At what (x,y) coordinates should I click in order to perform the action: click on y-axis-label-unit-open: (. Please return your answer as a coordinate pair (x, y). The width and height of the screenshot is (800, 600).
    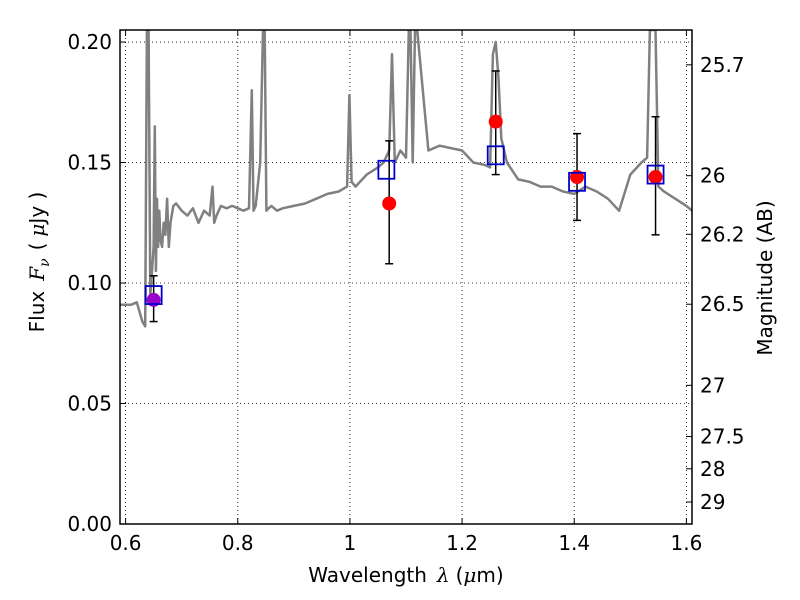
    Looking at the image, I should click on (37, 247).